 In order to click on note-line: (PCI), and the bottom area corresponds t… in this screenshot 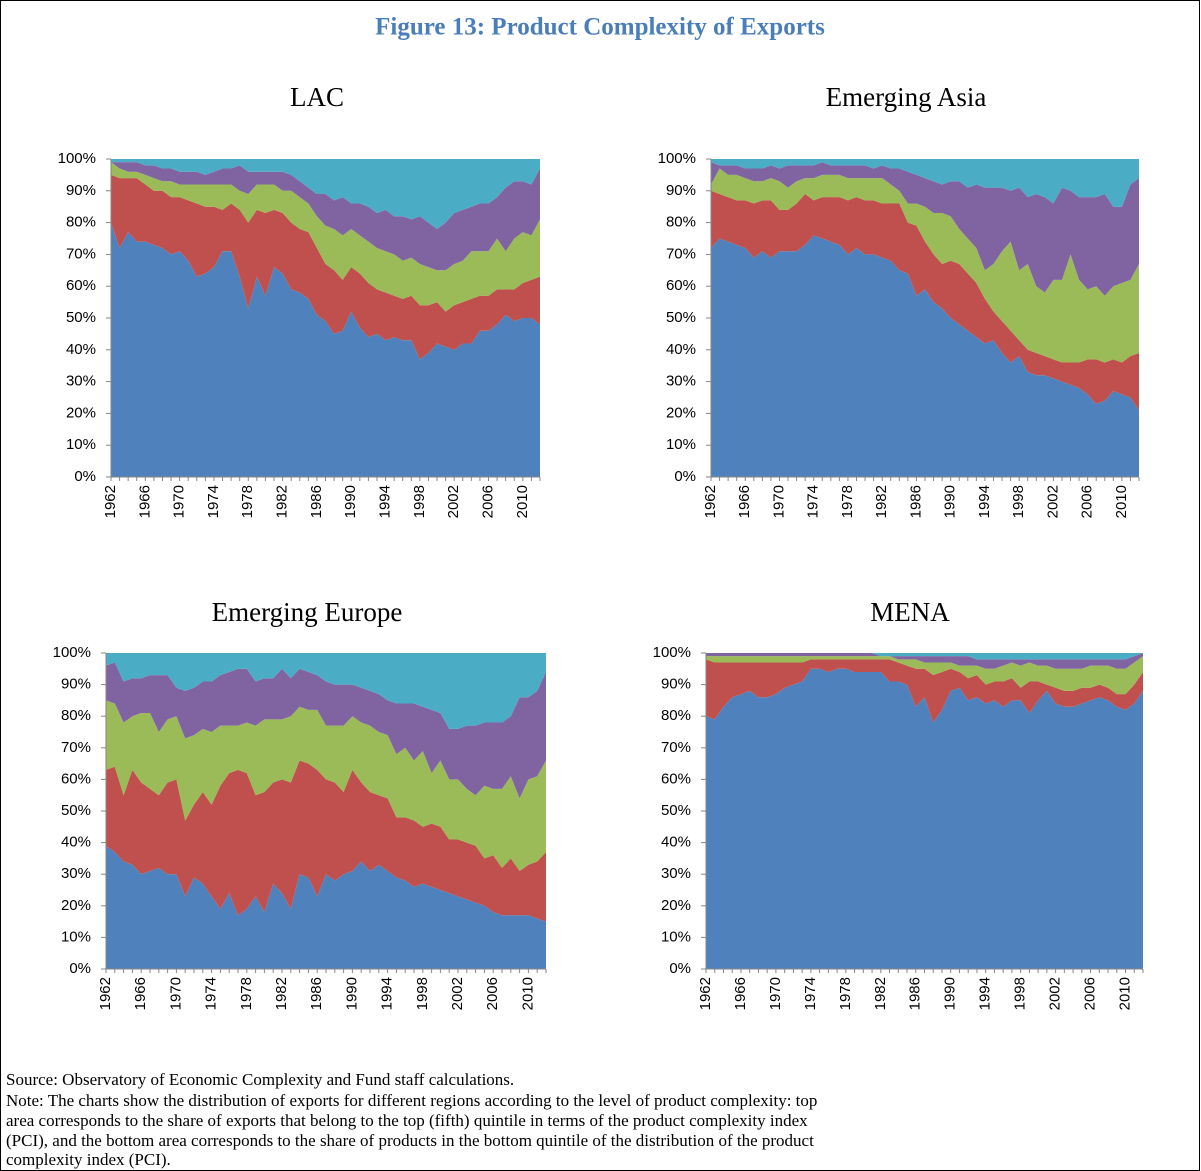, I will do `click(410, 1140)`.